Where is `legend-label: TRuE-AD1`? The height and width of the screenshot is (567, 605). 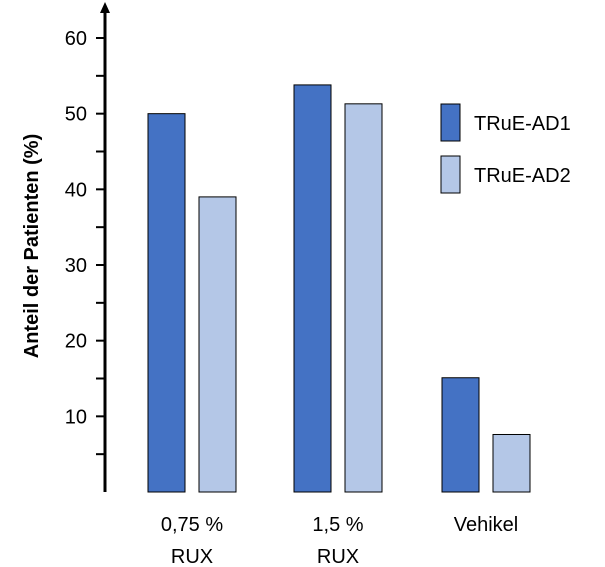 legend-label: TRuE-AD1 is located at coordinates (522, 124).